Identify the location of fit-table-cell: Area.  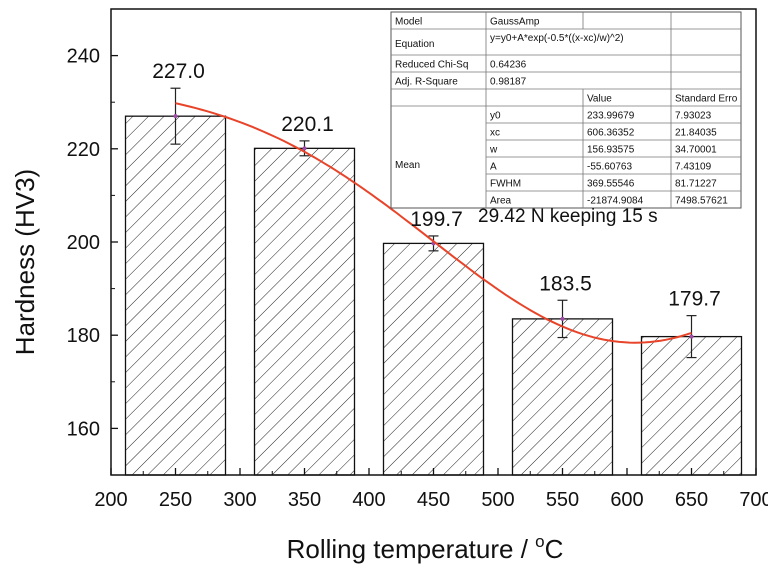
(501, 201).